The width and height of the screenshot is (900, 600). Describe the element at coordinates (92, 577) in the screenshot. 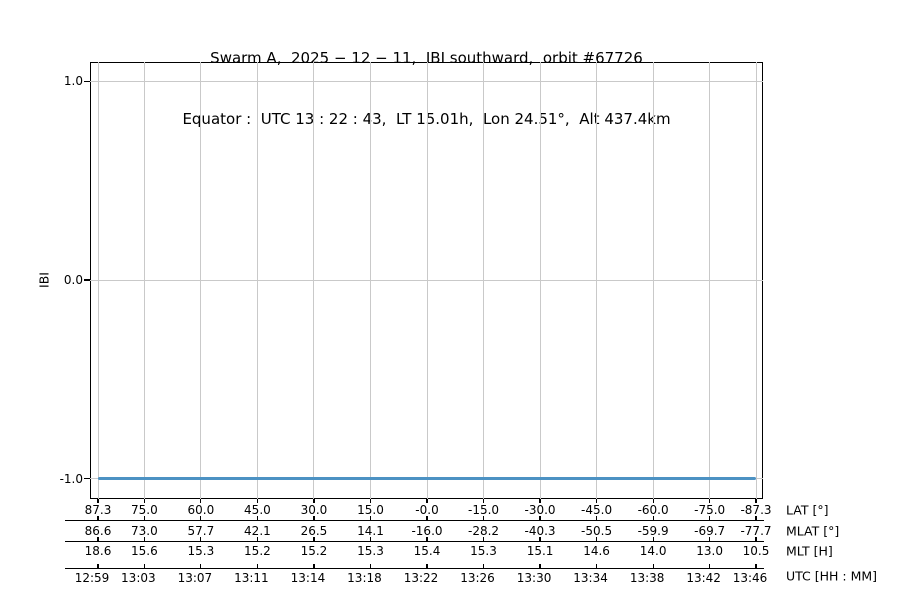

I see `axis-row-value: 12:59` at that location.